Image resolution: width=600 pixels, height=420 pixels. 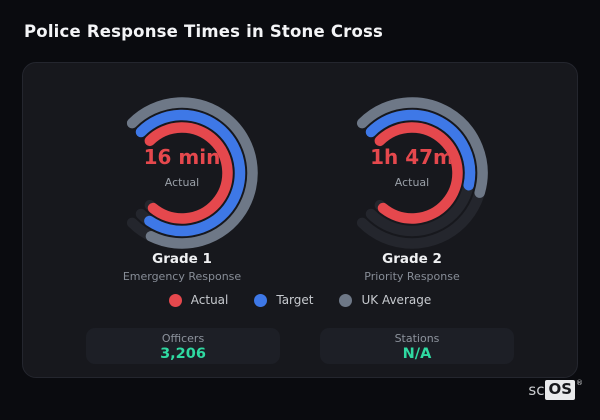 What do you see at coordinates (209, 300) in the screenshot?
I see `legend-label-actual: Actual` at bounding box center [209, 300].